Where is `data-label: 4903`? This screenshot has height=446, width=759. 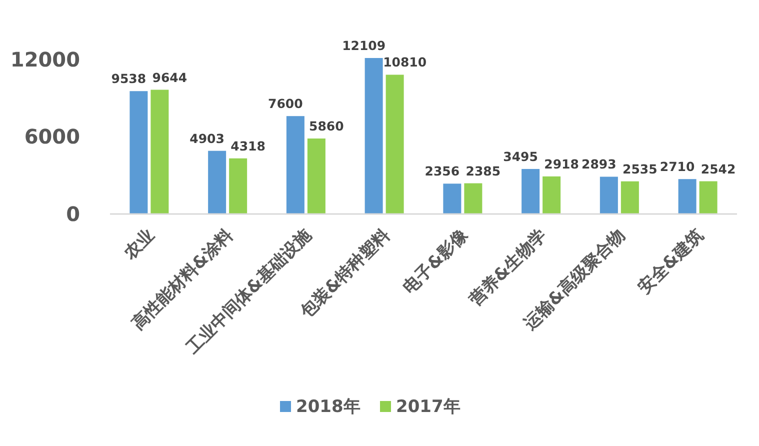
data-label: 4903 is located at coordinates (207, 138).